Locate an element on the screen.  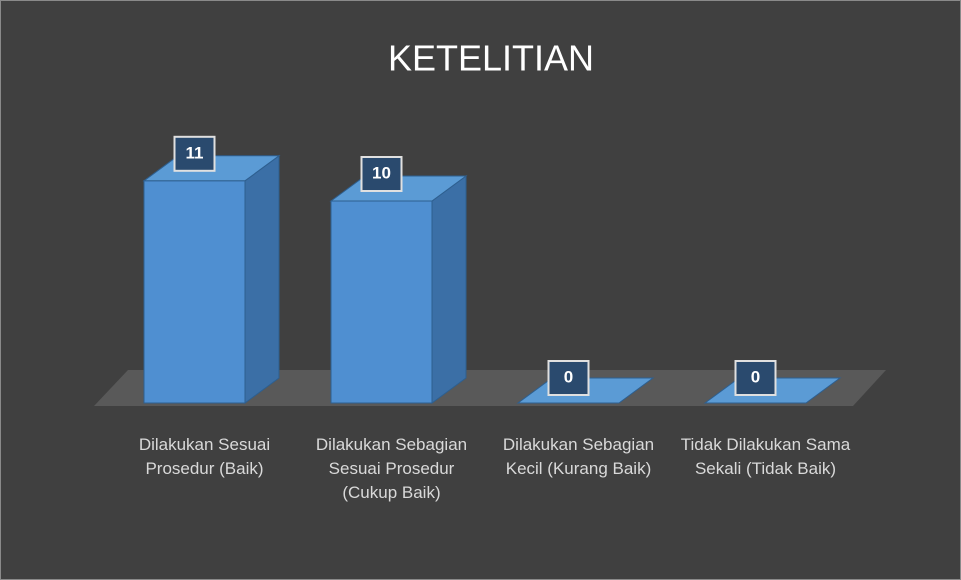
floor is located at coordinates (490, 388).